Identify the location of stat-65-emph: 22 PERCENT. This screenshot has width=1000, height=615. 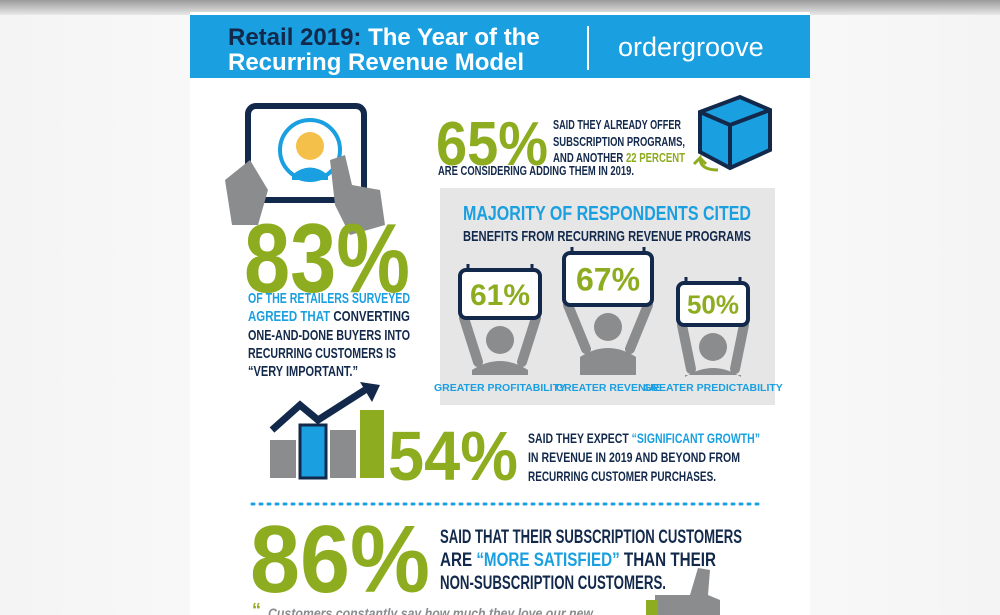
(655, 157).